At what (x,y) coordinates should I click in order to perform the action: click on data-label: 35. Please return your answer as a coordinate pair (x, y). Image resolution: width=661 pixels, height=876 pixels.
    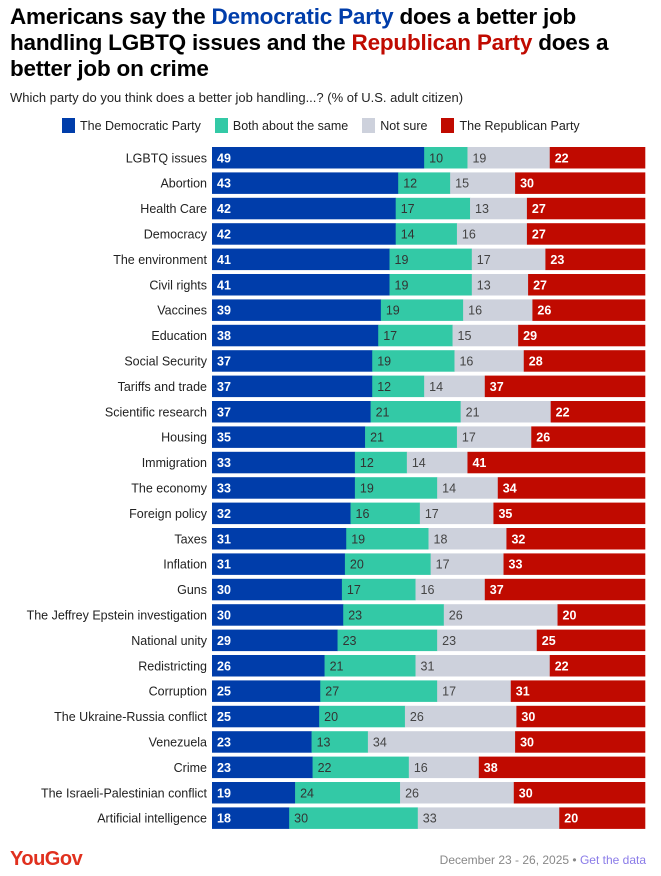
    Looking at the image, I should click on (224, 438).